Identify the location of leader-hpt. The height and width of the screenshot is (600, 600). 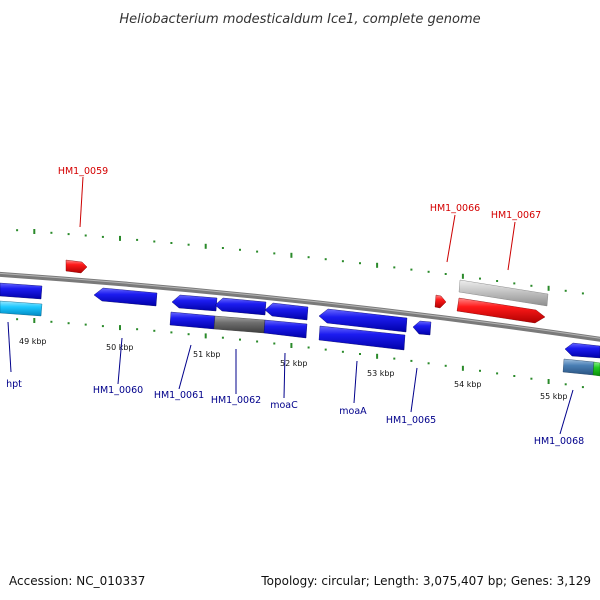
(9, 347).